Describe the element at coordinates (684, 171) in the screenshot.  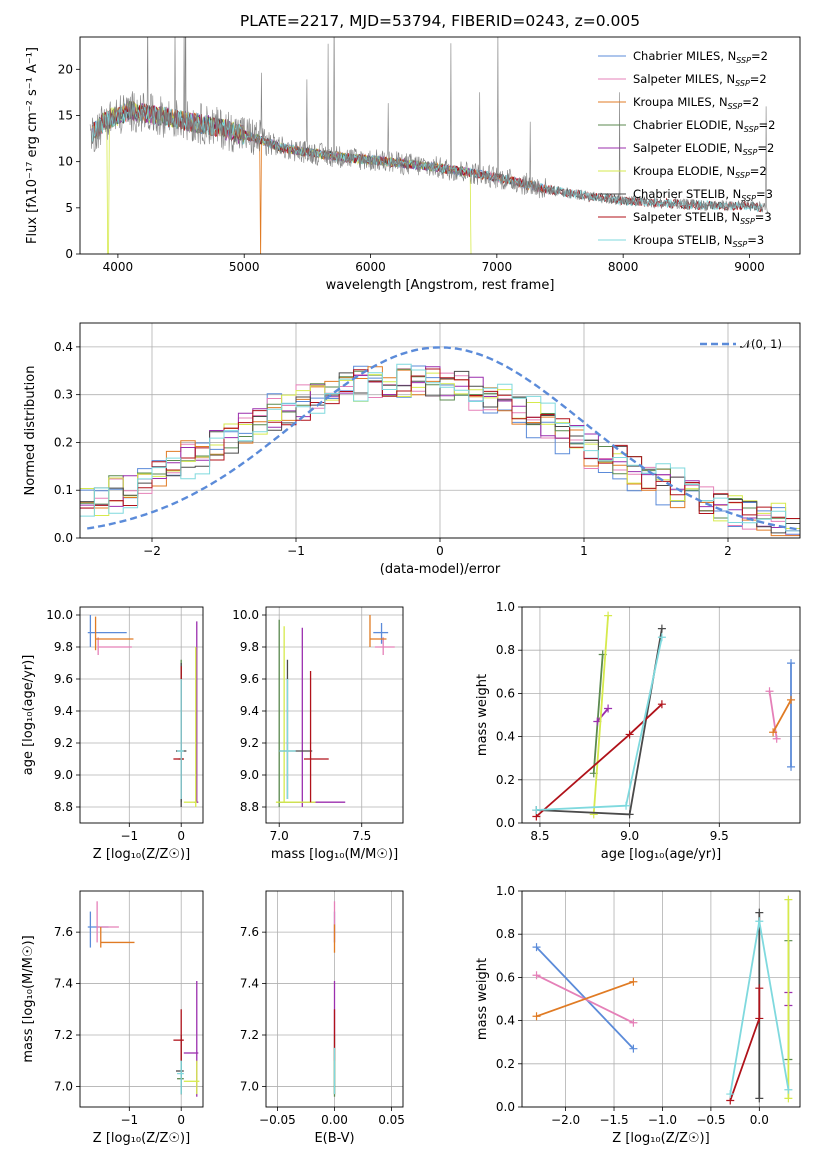
I see `legend-text: Kroupa ELODIE, N` at that location.